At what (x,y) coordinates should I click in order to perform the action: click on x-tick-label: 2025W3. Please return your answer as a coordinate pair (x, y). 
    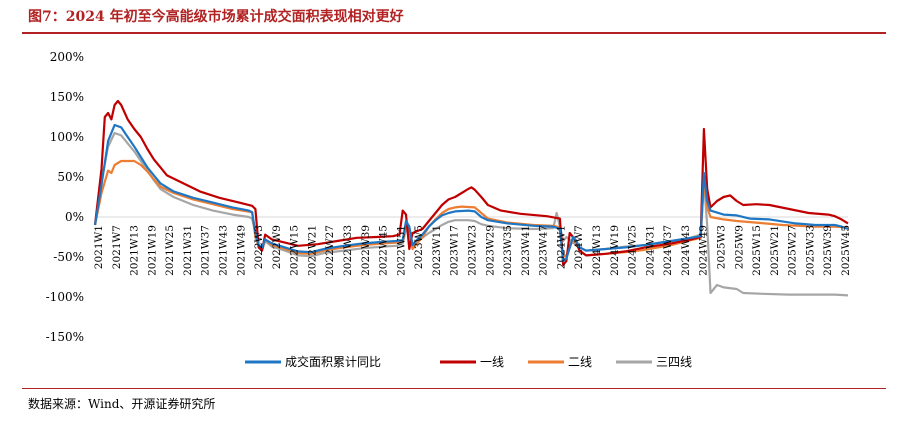
    Looking at the image, I should click on (722, 247).